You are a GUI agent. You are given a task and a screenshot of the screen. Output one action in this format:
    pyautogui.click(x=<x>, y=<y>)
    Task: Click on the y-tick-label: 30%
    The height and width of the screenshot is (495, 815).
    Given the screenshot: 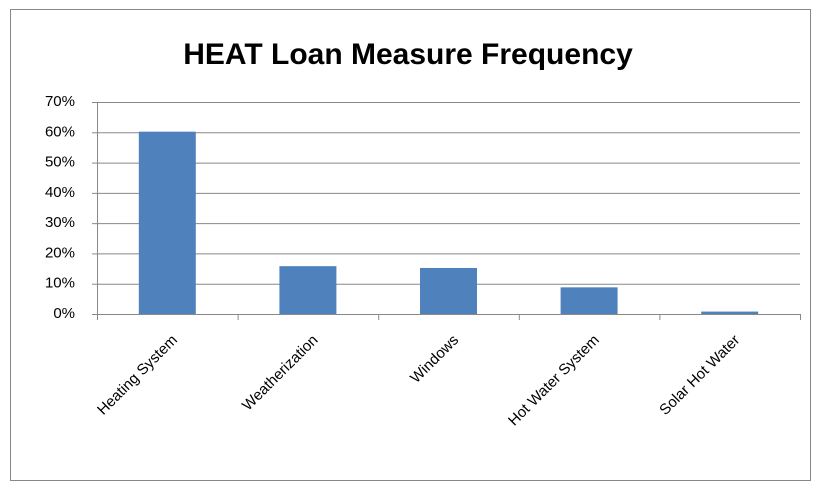 What is the action you would take?
    pyautogui.click(x=60, y=222)
    